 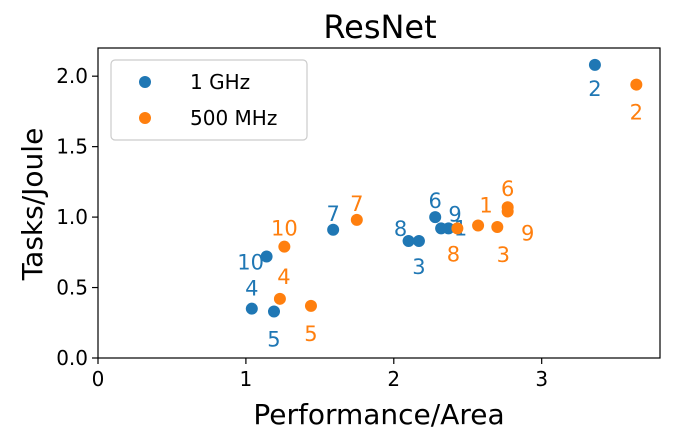 What do you see at coordinates (485, 206) in the screenshot?
I see `data-point-label: 1` at bounding box center [485, 206].